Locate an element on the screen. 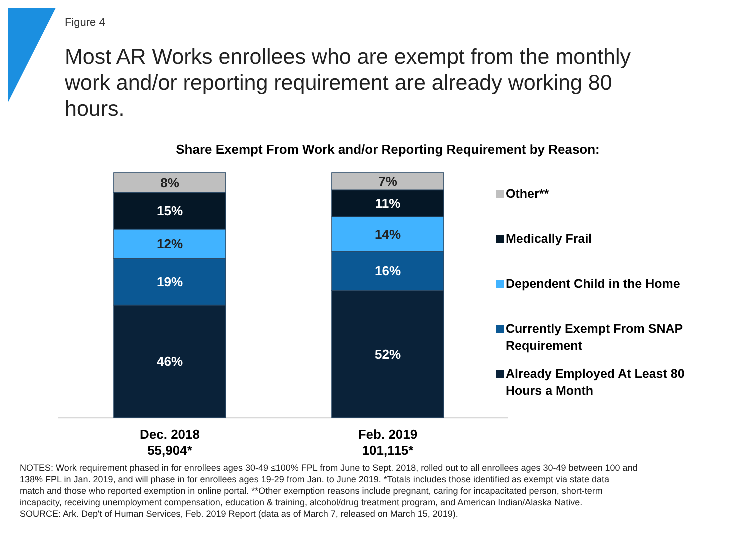 This screenshot has height=548, width=734. caption: Figure 4 is located at coordinates (85, 23).